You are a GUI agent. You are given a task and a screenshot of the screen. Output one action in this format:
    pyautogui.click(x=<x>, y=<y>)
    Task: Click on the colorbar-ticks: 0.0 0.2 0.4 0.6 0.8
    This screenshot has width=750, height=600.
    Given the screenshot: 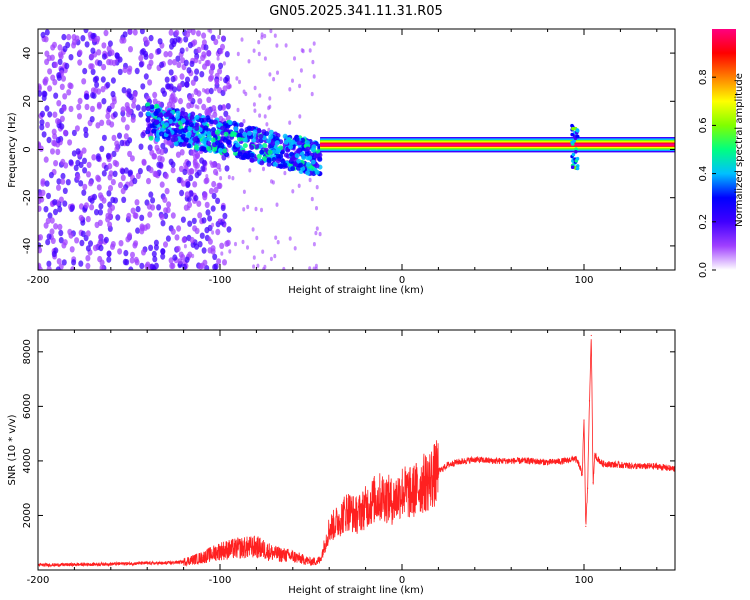 What is the action you would take?
    pyautogui.click(x=707, y=173)
    